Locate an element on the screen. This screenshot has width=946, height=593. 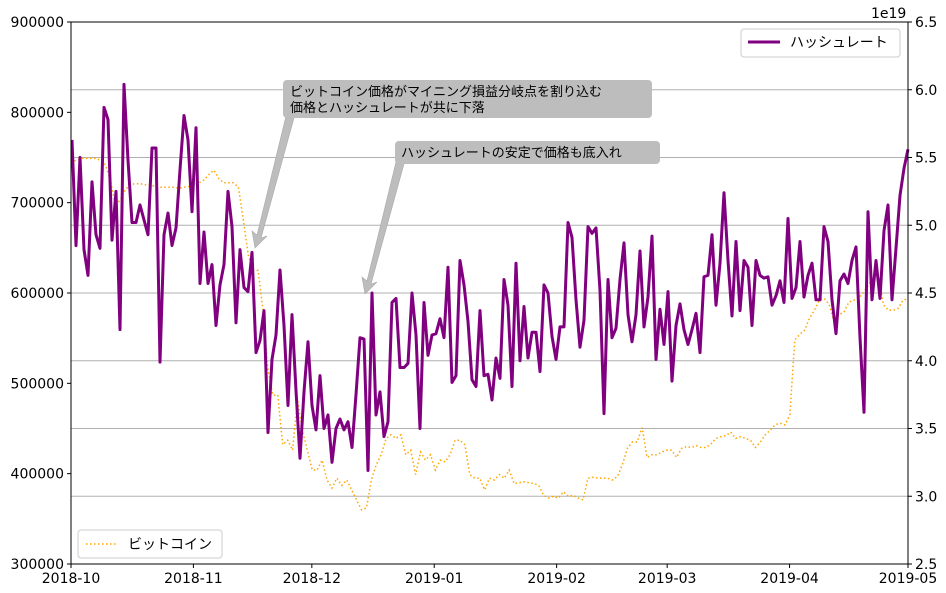
legend-bitcoin: ビットコイン is located at coordinates (150, 544).